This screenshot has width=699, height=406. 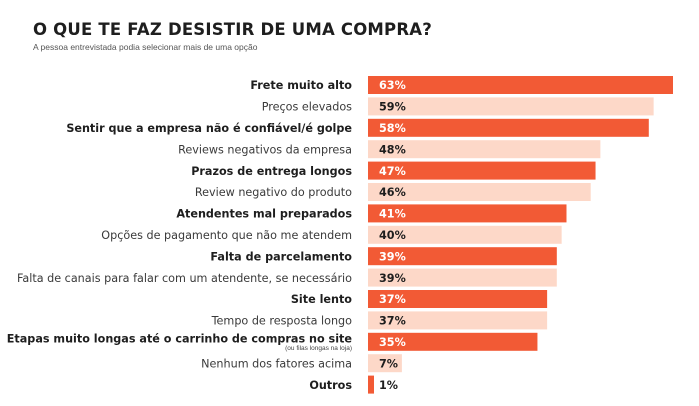 I want to click on category-label: Outros, so click(x=330, y=385).